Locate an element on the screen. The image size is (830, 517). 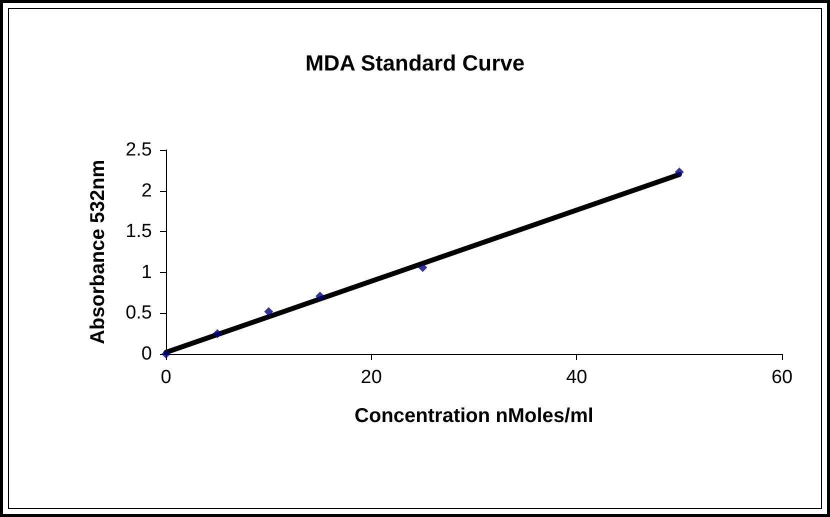
x-tick-label: 40 is located at coordinates (577, 377).